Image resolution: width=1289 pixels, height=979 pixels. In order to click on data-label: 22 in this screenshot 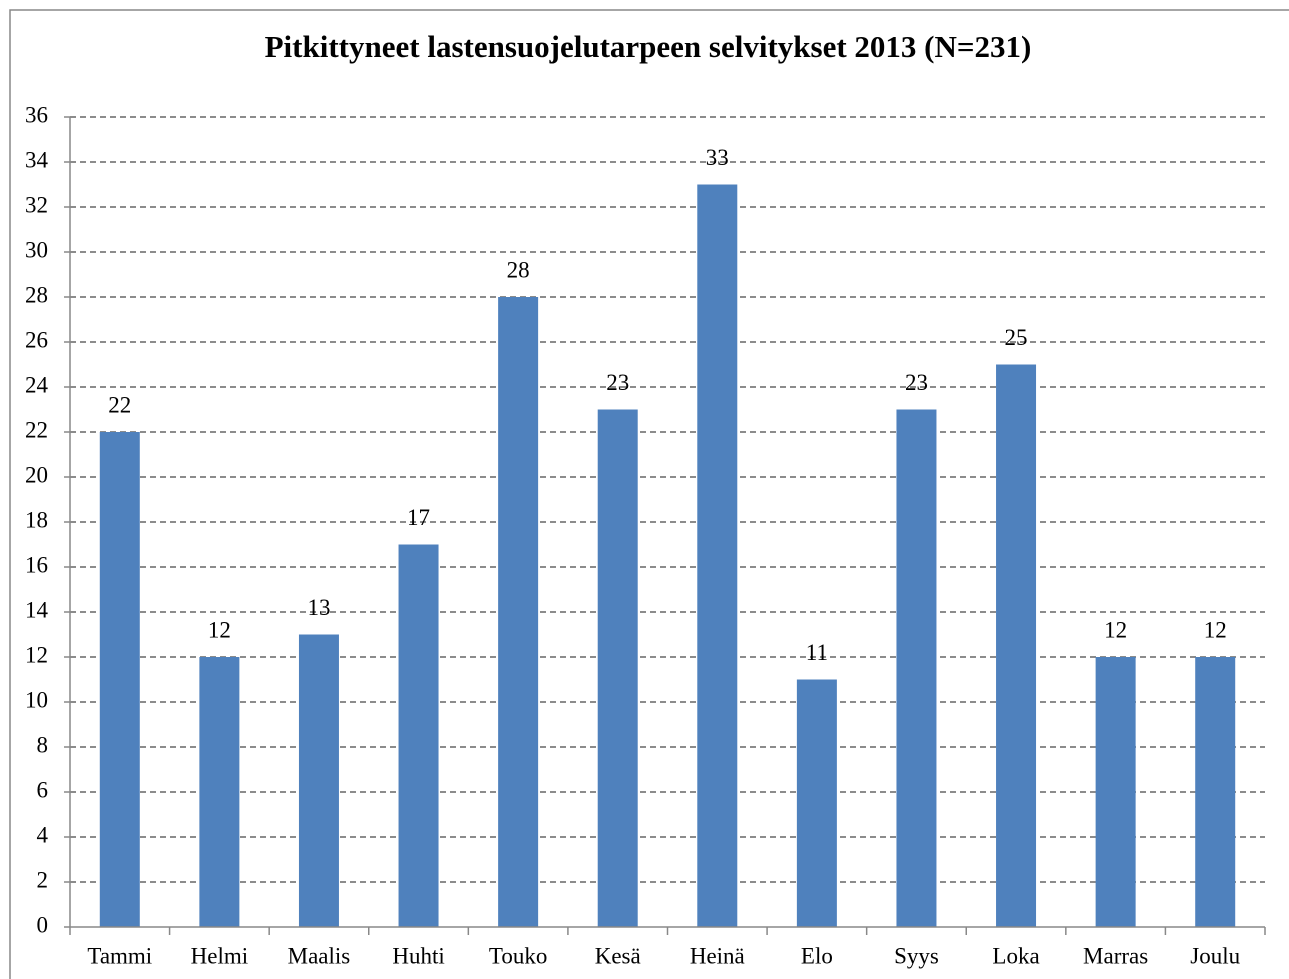, I will do `click(119, 404)`.